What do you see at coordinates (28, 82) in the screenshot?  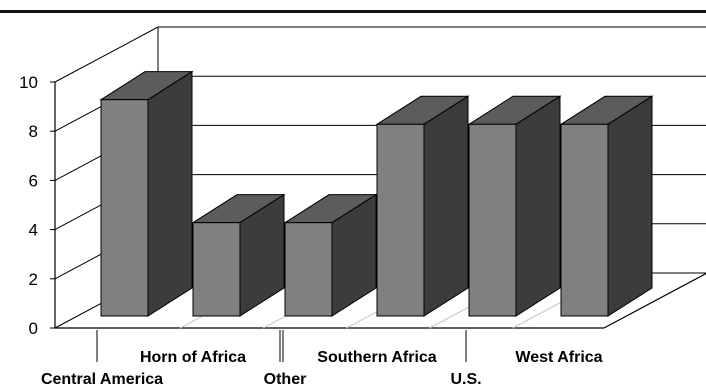 I see `y-tick-label: 10` at bounding box center [28, 82].